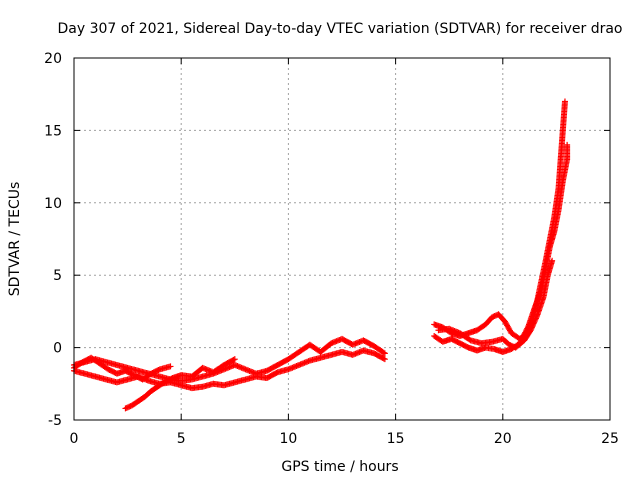 The image size is (640, 480). I want to click on y-tick-label: 5, so click(57, 276).